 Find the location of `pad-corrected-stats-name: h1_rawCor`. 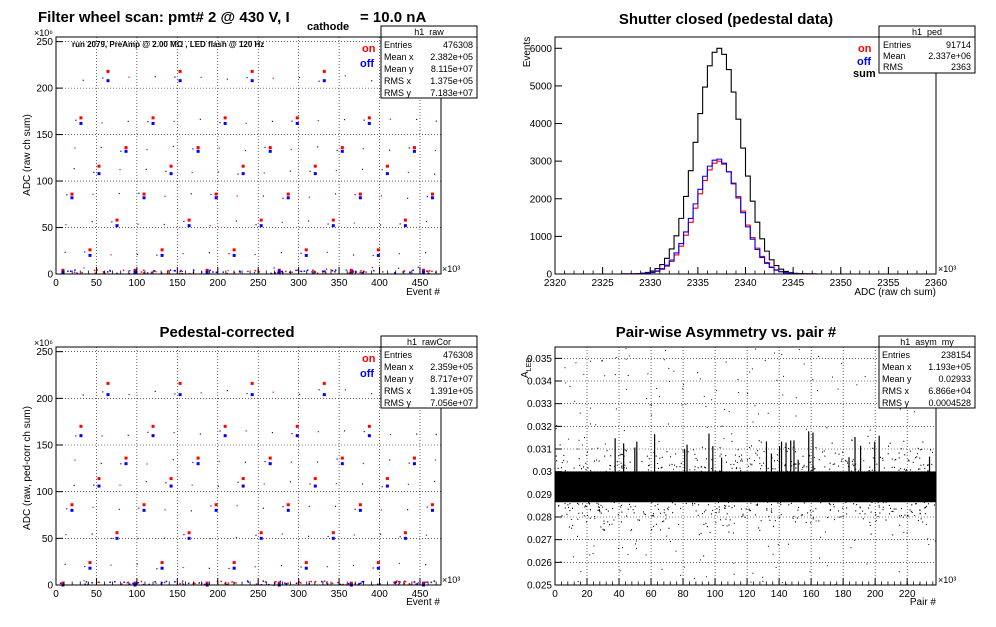

pad-corrected-stats-name: h1_rawCor is located at coordinates (429, 342).